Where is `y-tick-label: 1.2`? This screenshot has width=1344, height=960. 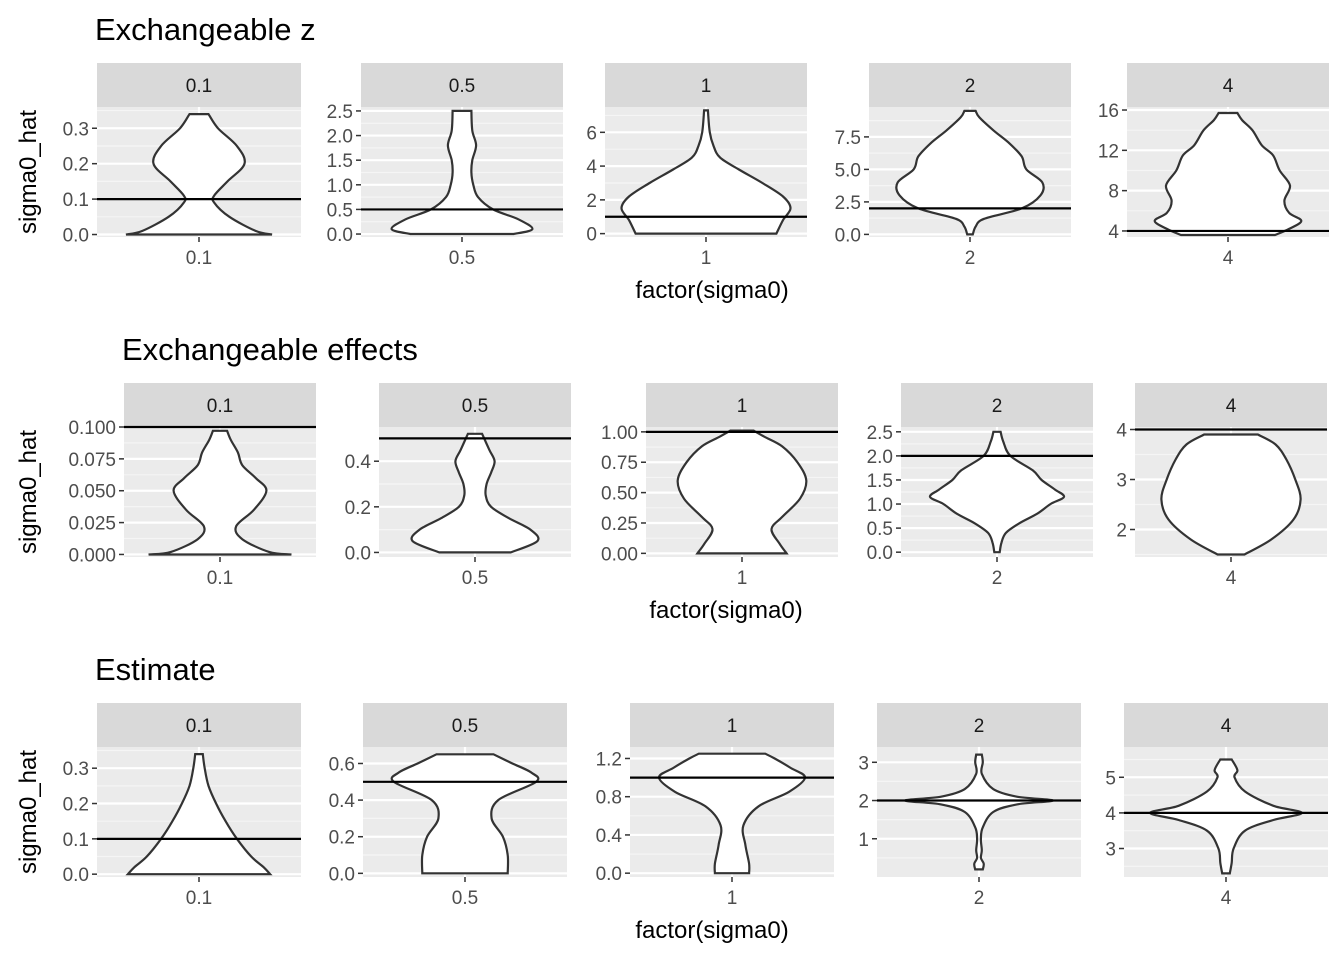
y-tick-label: 1.2 is located at coordinates (609, 759).